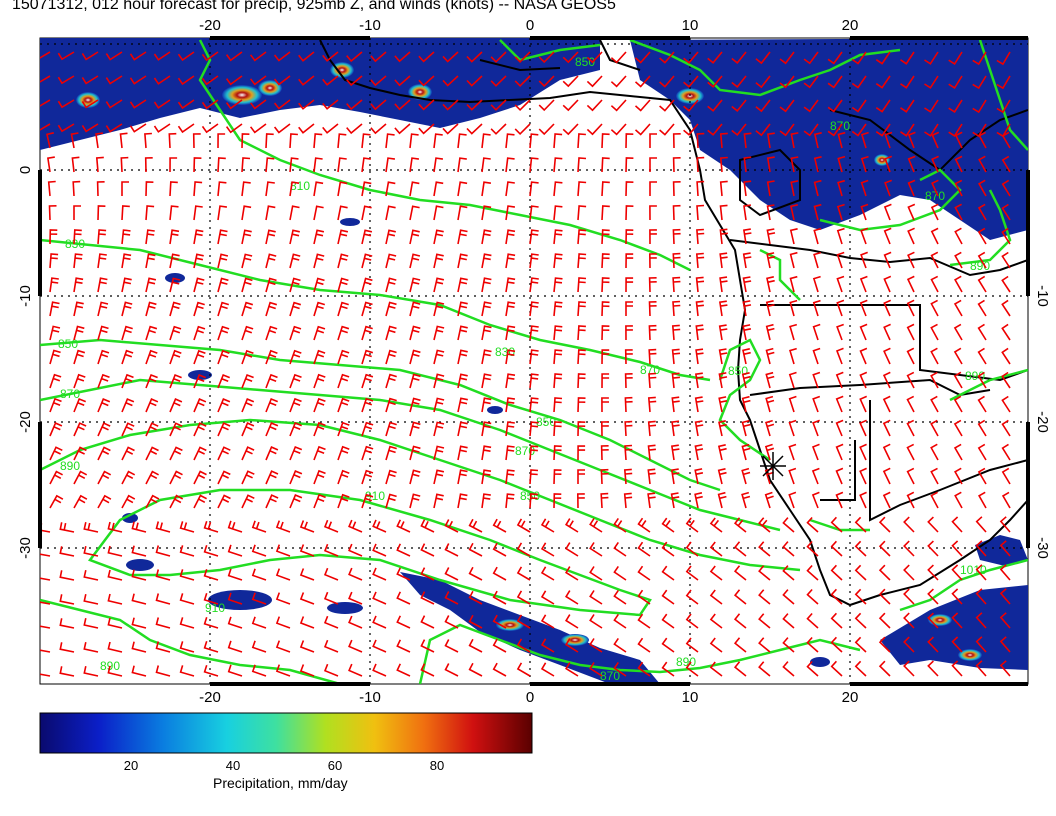  What do you see at coordinates (370, 25) in the screenshot?
I see `lon-tick-label: -10` at bounding box center [370, 25].